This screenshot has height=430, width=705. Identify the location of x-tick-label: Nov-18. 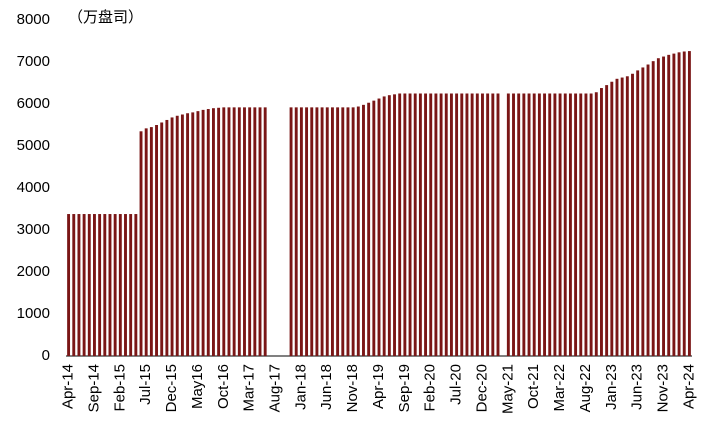
(352, 388).